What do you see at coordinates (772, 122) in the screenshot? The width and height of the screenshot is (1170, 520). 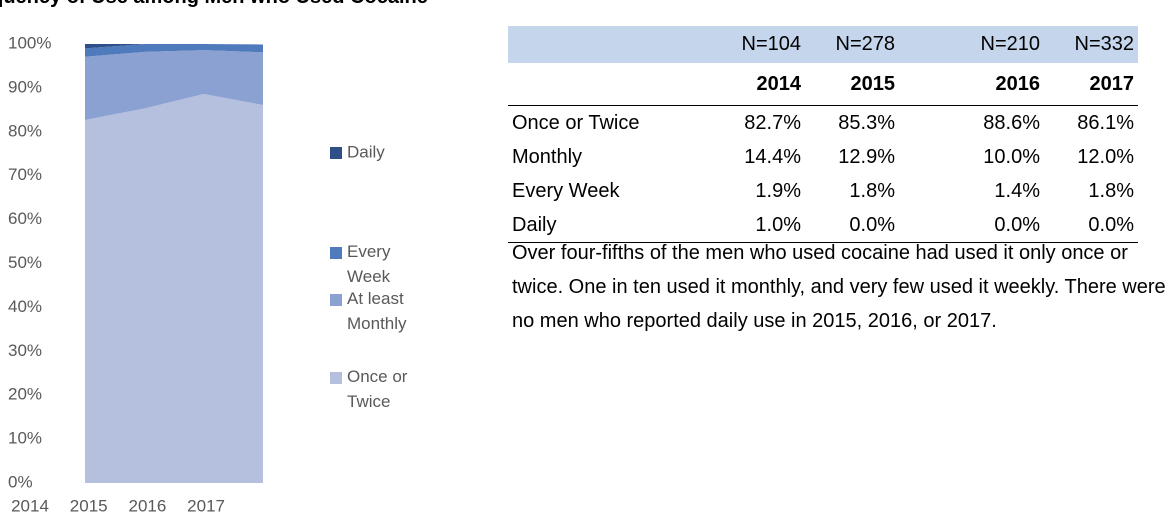 I see `table-cell: 82.7%` at bounding box center [772, 122].